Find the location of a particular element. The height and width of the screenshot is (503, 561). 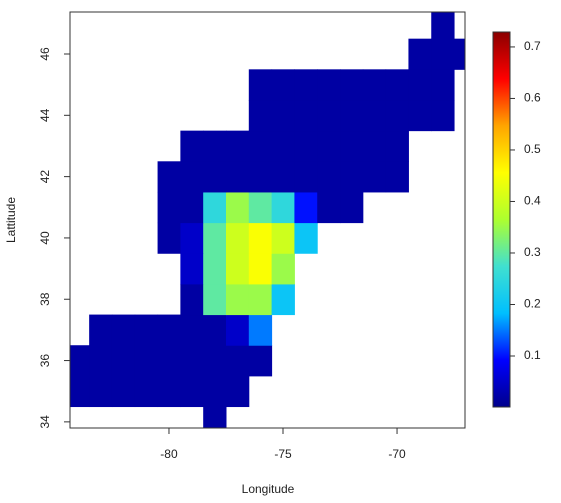

colorbar is located at coordinates (501, 219).